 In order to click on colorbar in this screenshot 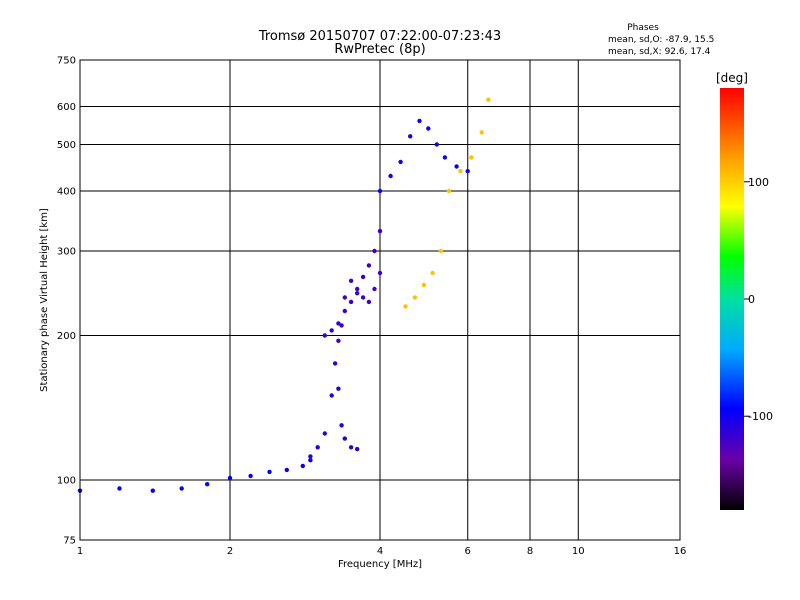, I will do `click(732, 299)`.